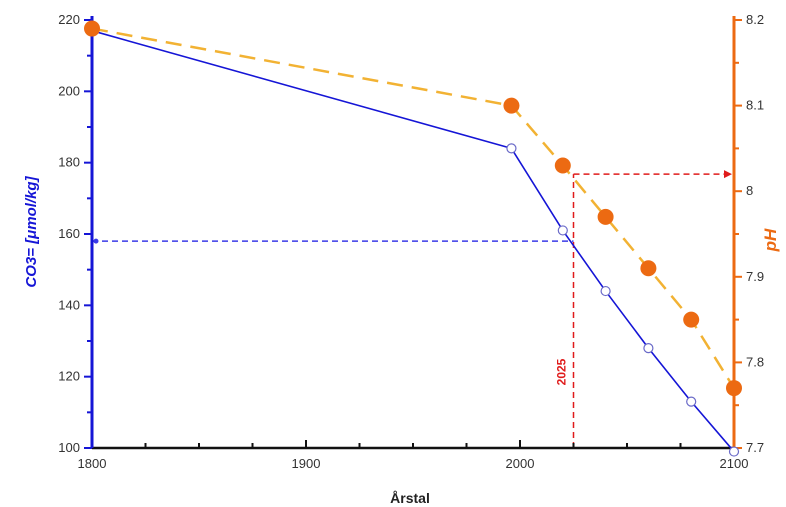 The width and height of the screenshot is (786, 507). I want to click on co3-guide-dot, so click(96, 241).